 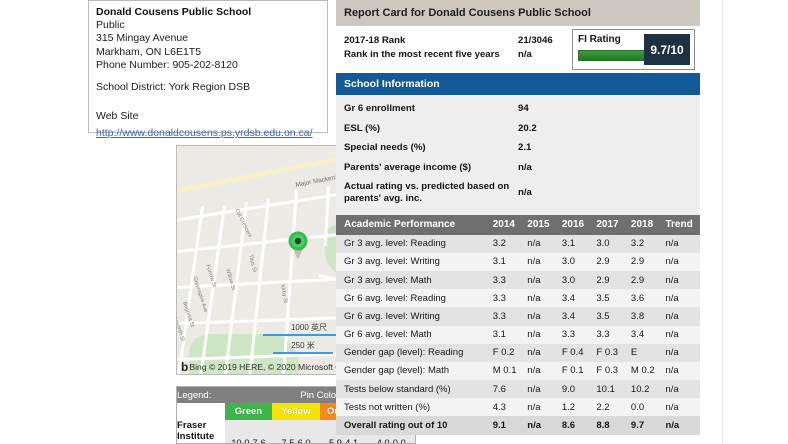 I want to click on rank-value: n/a, so click(x=525, y=54).